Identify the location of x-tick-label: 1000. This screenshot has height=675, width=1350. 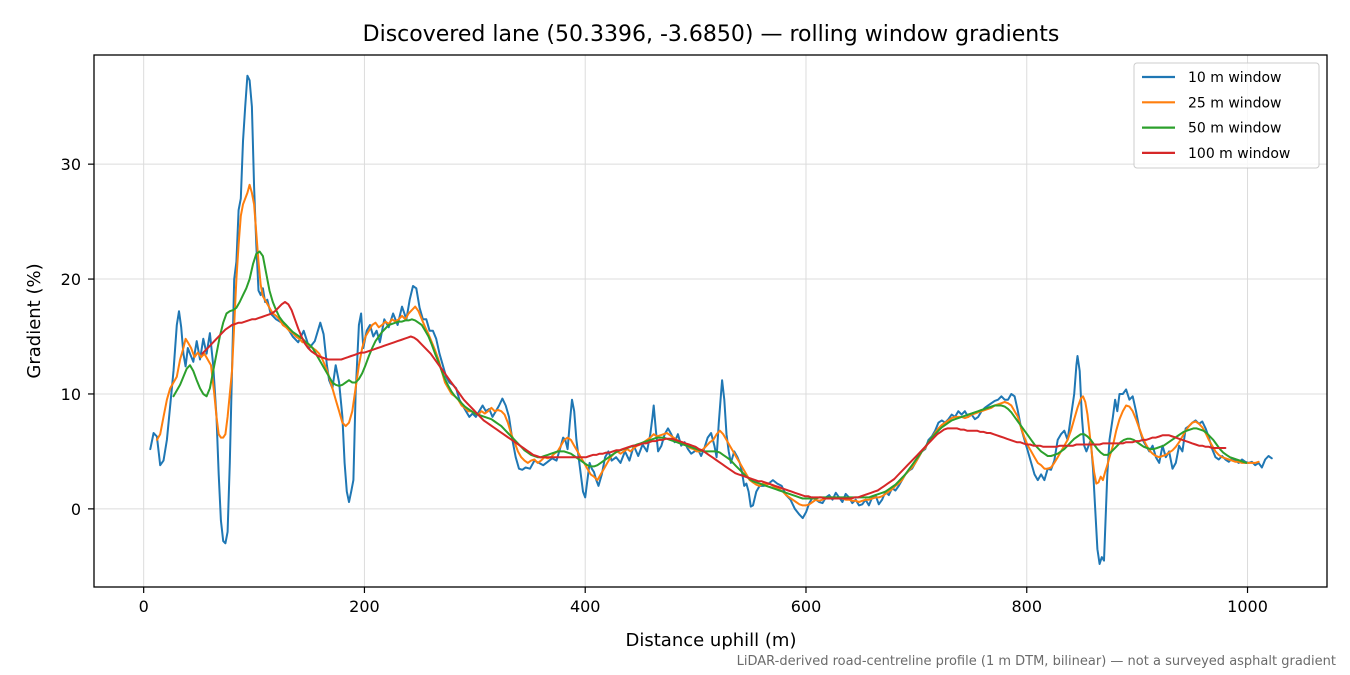
(1247, 606).